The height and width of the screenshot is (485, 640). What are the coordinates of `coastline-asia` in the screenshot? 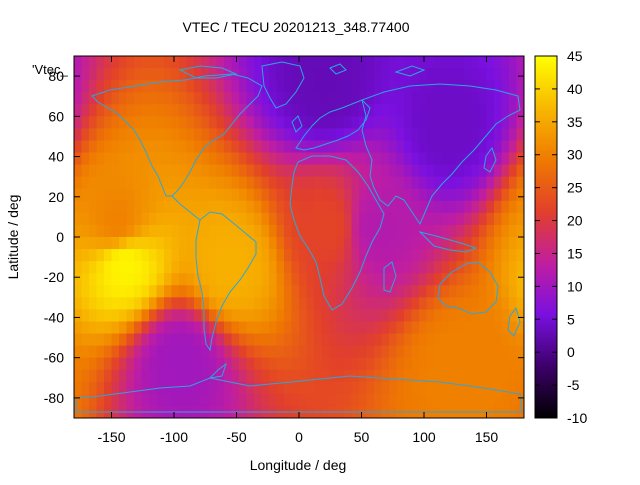 It's located at (441, 154).